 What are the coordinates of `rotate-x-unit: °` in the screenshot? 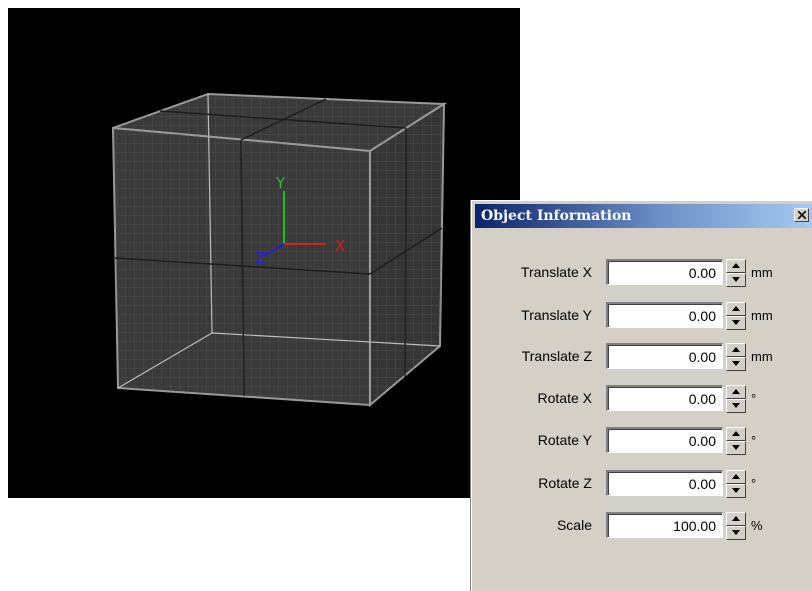 It's located at (754, 398).